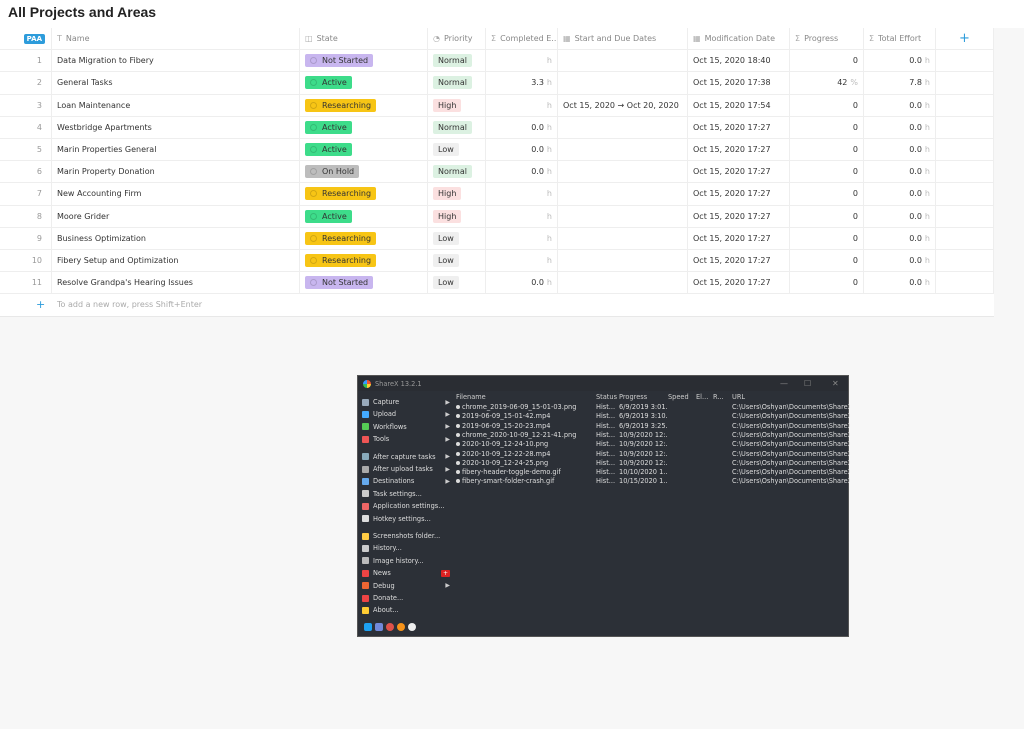  What do you see at coordinates (406, 427) in the screenshot?
I see `menu-item: Workflows ▶` at bounding box center [406, 427].